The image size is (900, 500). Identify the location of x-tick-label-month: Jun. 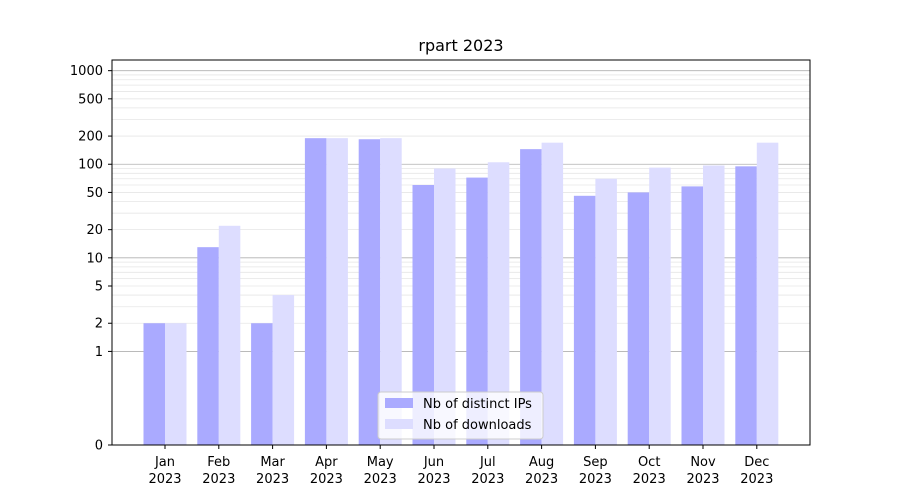
(433, 462).